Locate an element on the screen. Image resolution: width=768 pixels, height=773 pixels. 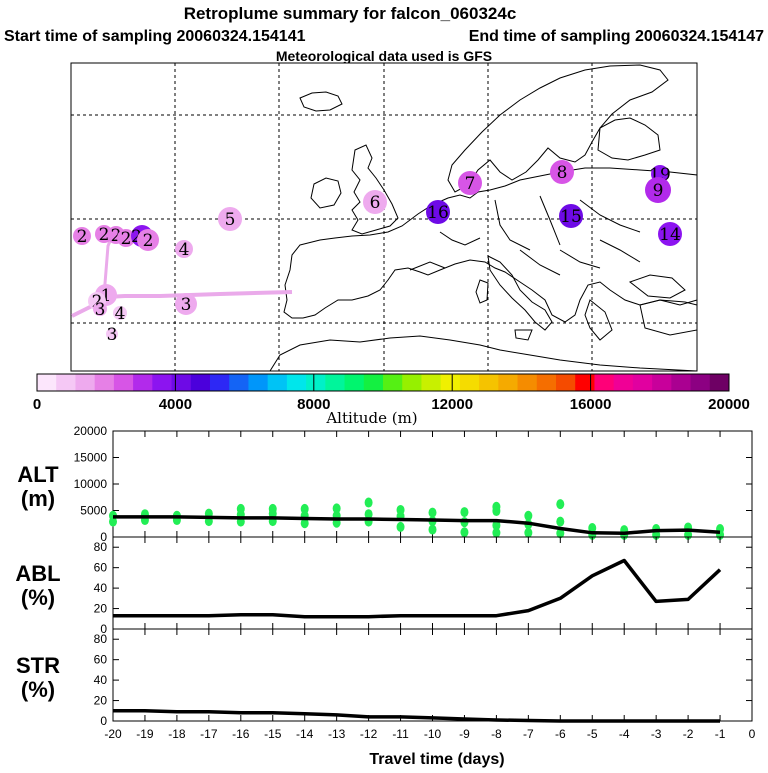
y-tick-label: 20000 is located at coordinates (91, 431).